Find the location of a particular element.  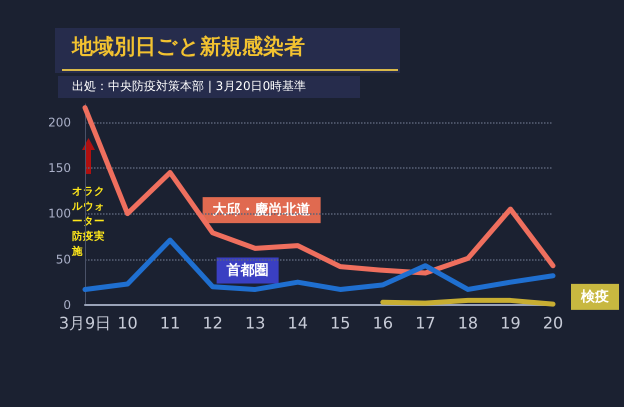

x-tick-label: 18 is located at coordinates (468, 323).